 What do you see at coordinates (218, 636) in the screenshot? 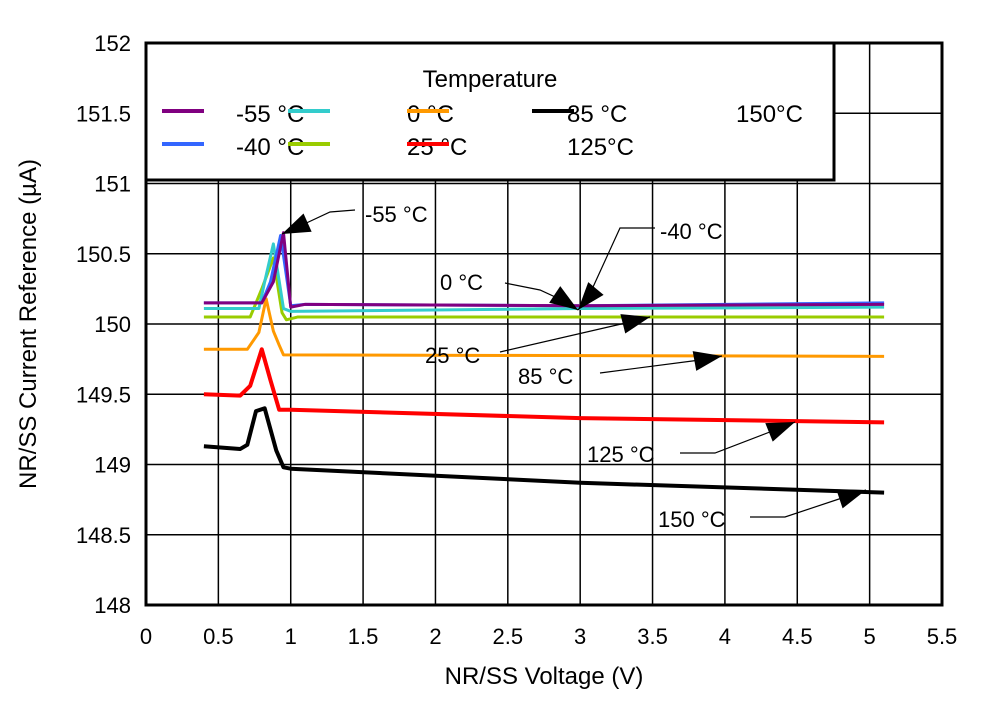
I see `x-tick-label: 0.5` at bounding box center [218, 636].